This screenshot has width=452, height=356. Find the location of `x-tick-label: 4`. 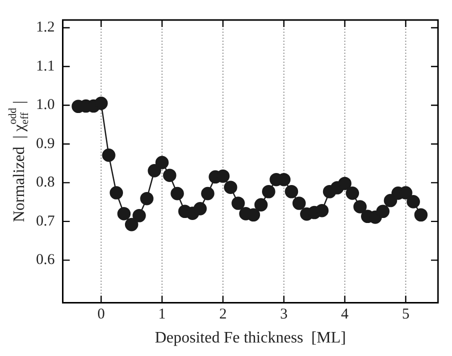

x-tick-label: 4 is located at coordinates (345, 314).